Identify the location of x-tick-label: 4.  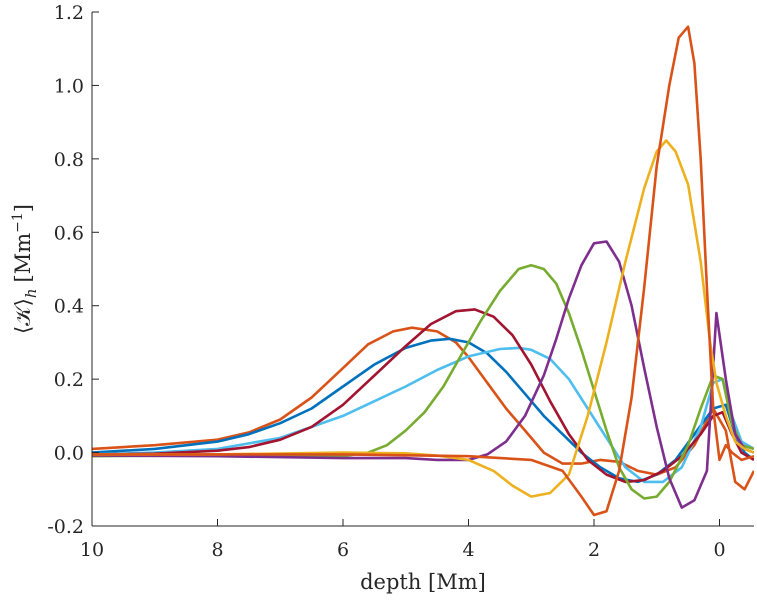
(468, 550).